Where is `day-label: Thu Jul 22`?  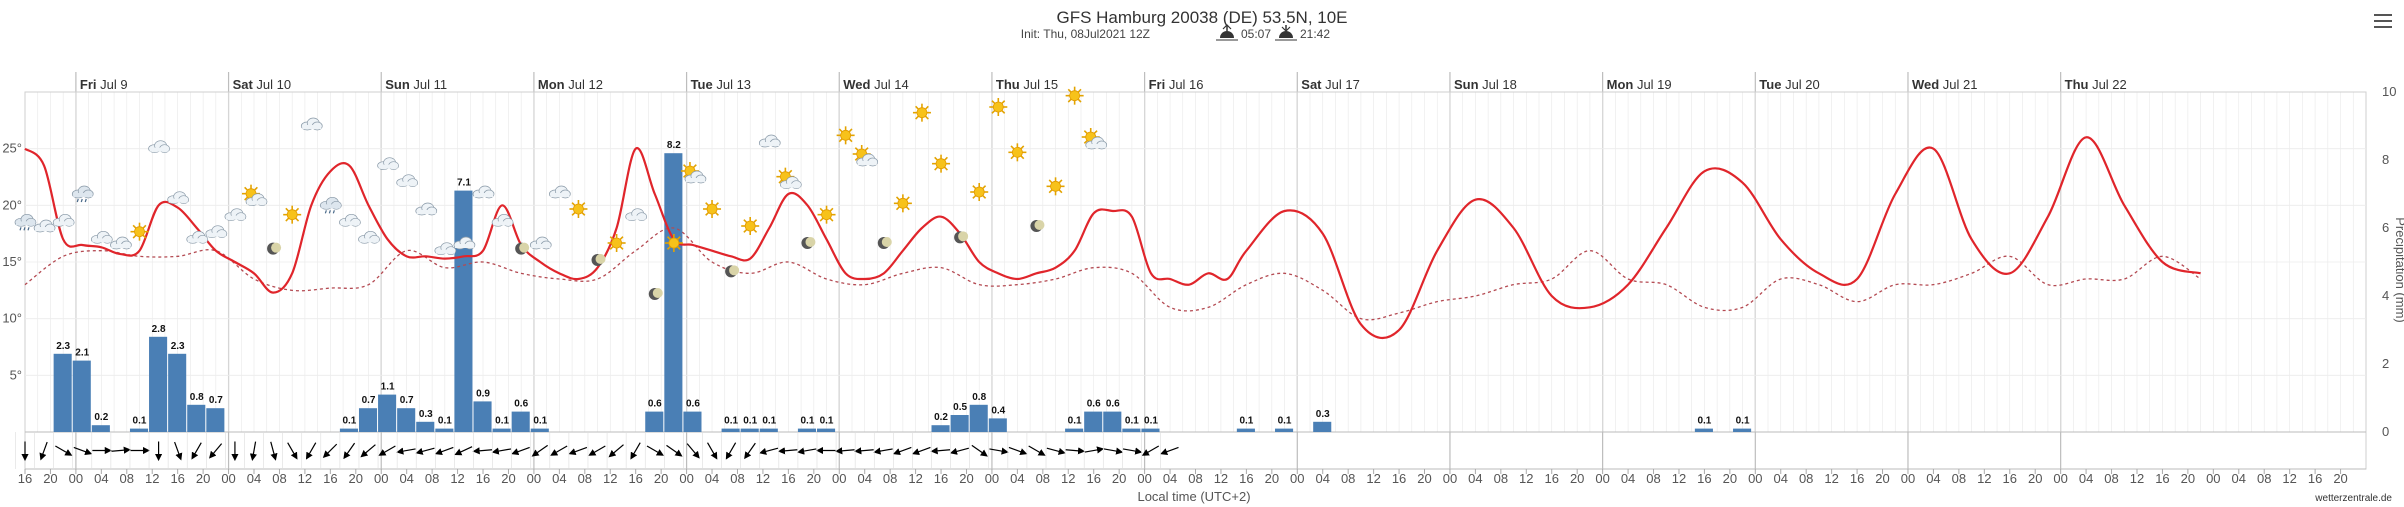
day-label: Thu Jul 22 is located at coordinates (2096, 84).